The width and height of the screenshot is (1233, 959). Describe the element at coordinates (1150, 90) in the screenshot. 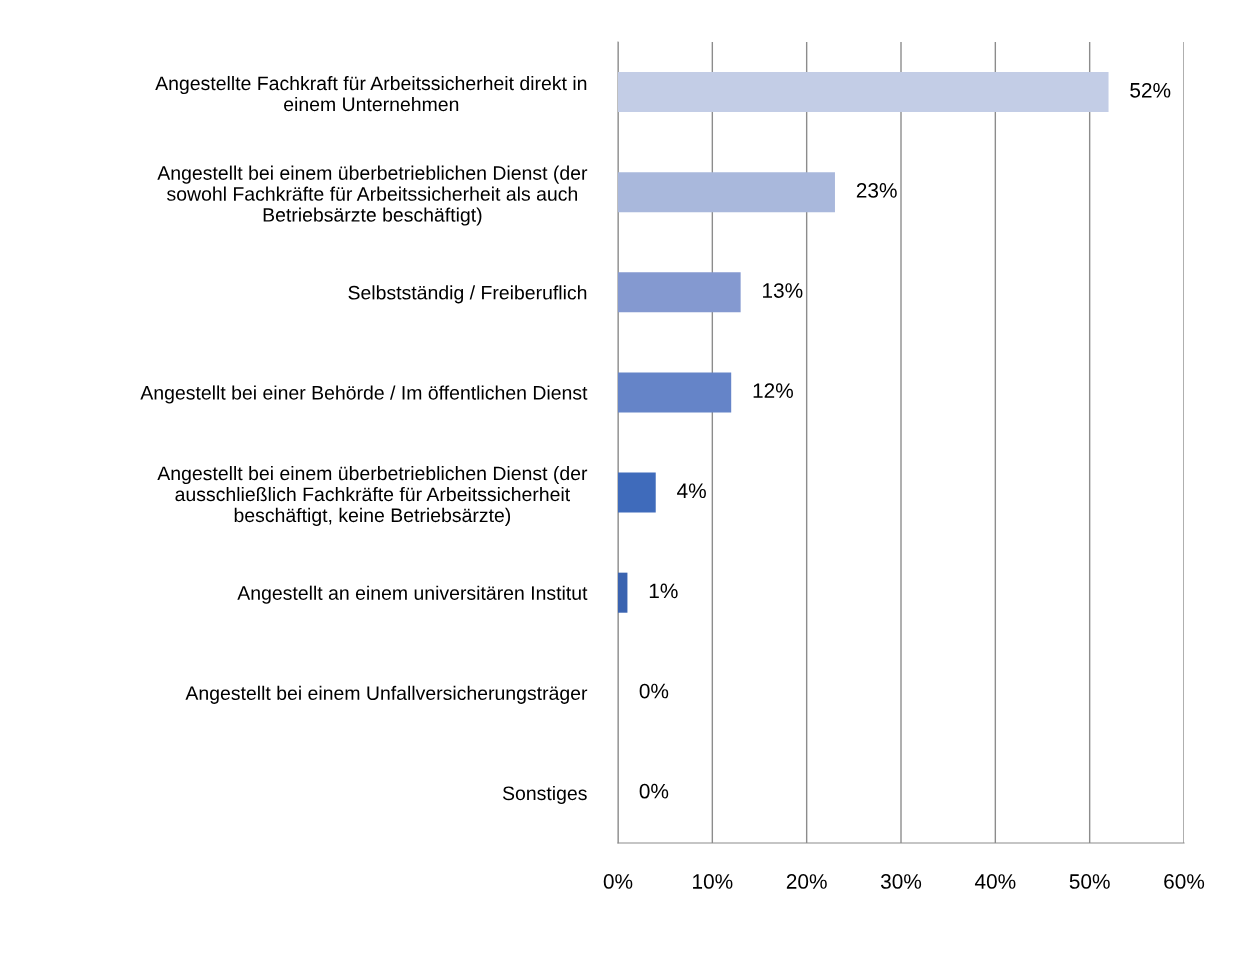

I see `data-label: 52%` at that location.